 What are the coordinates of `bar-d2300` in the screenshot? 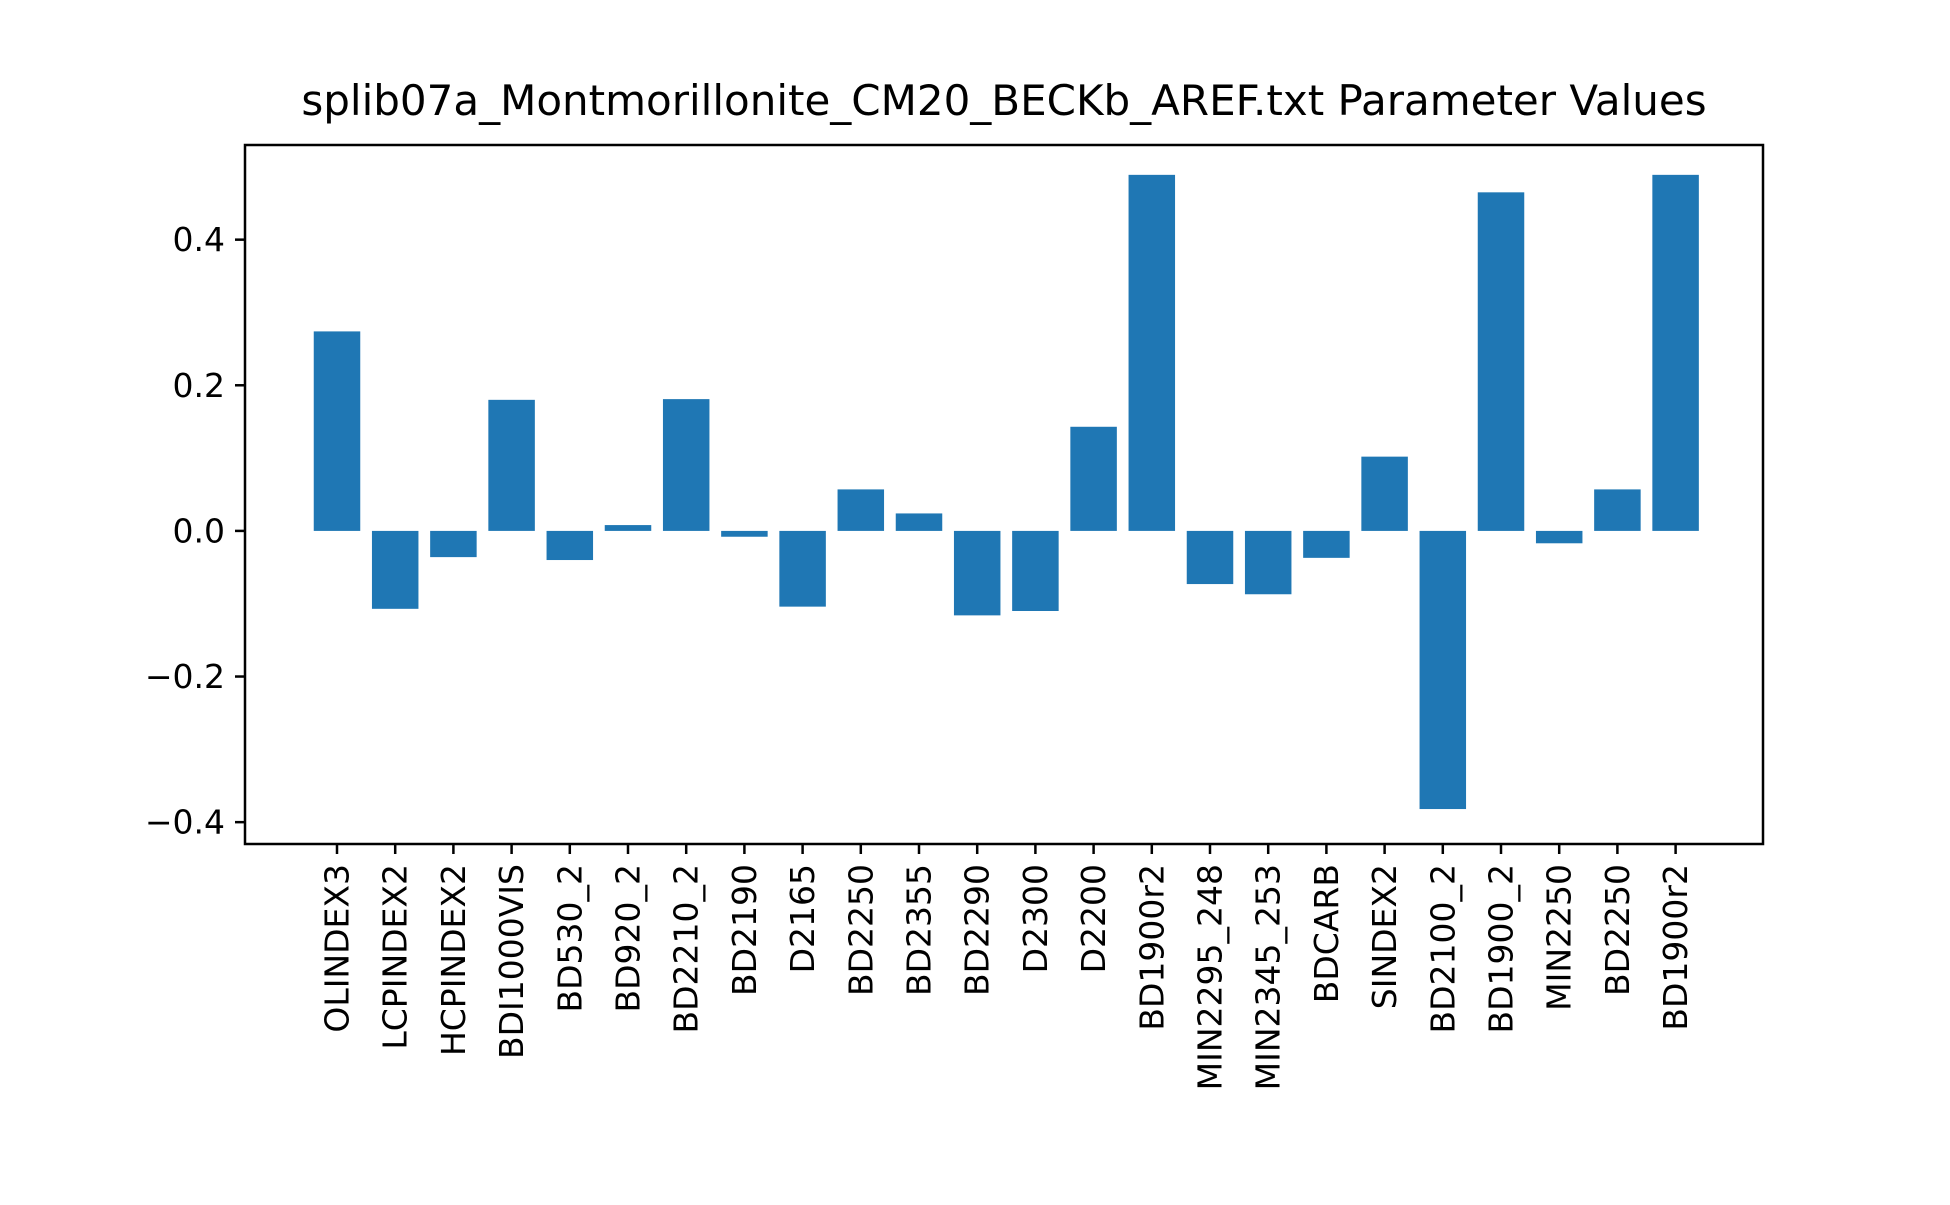 It's located at (1035, 570).